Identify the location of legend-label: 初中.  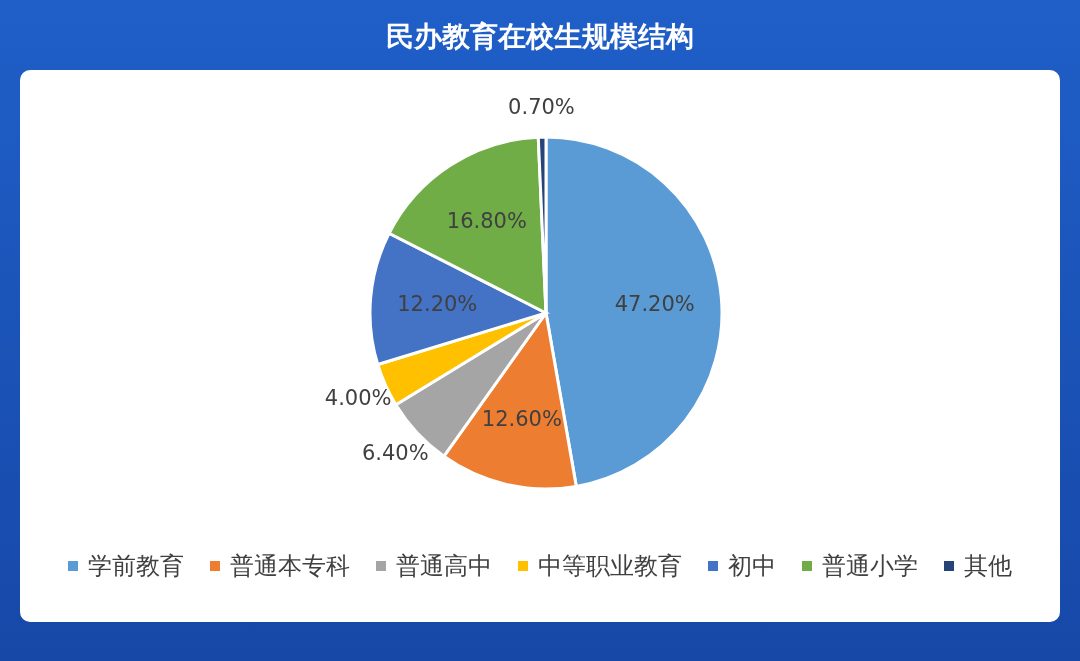
(752, 566).